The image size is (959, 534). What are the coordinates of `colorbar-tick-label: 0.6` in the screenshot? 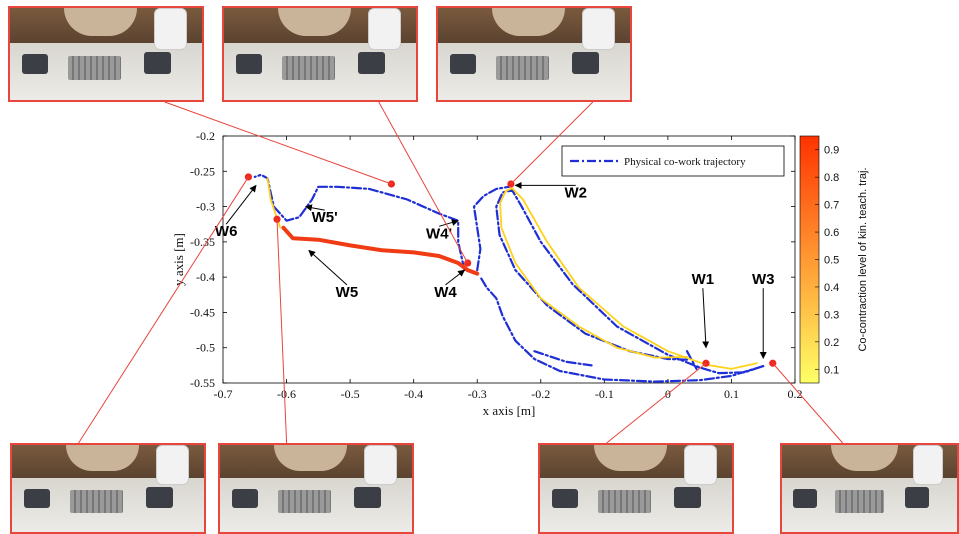 It's located at (831, 233).